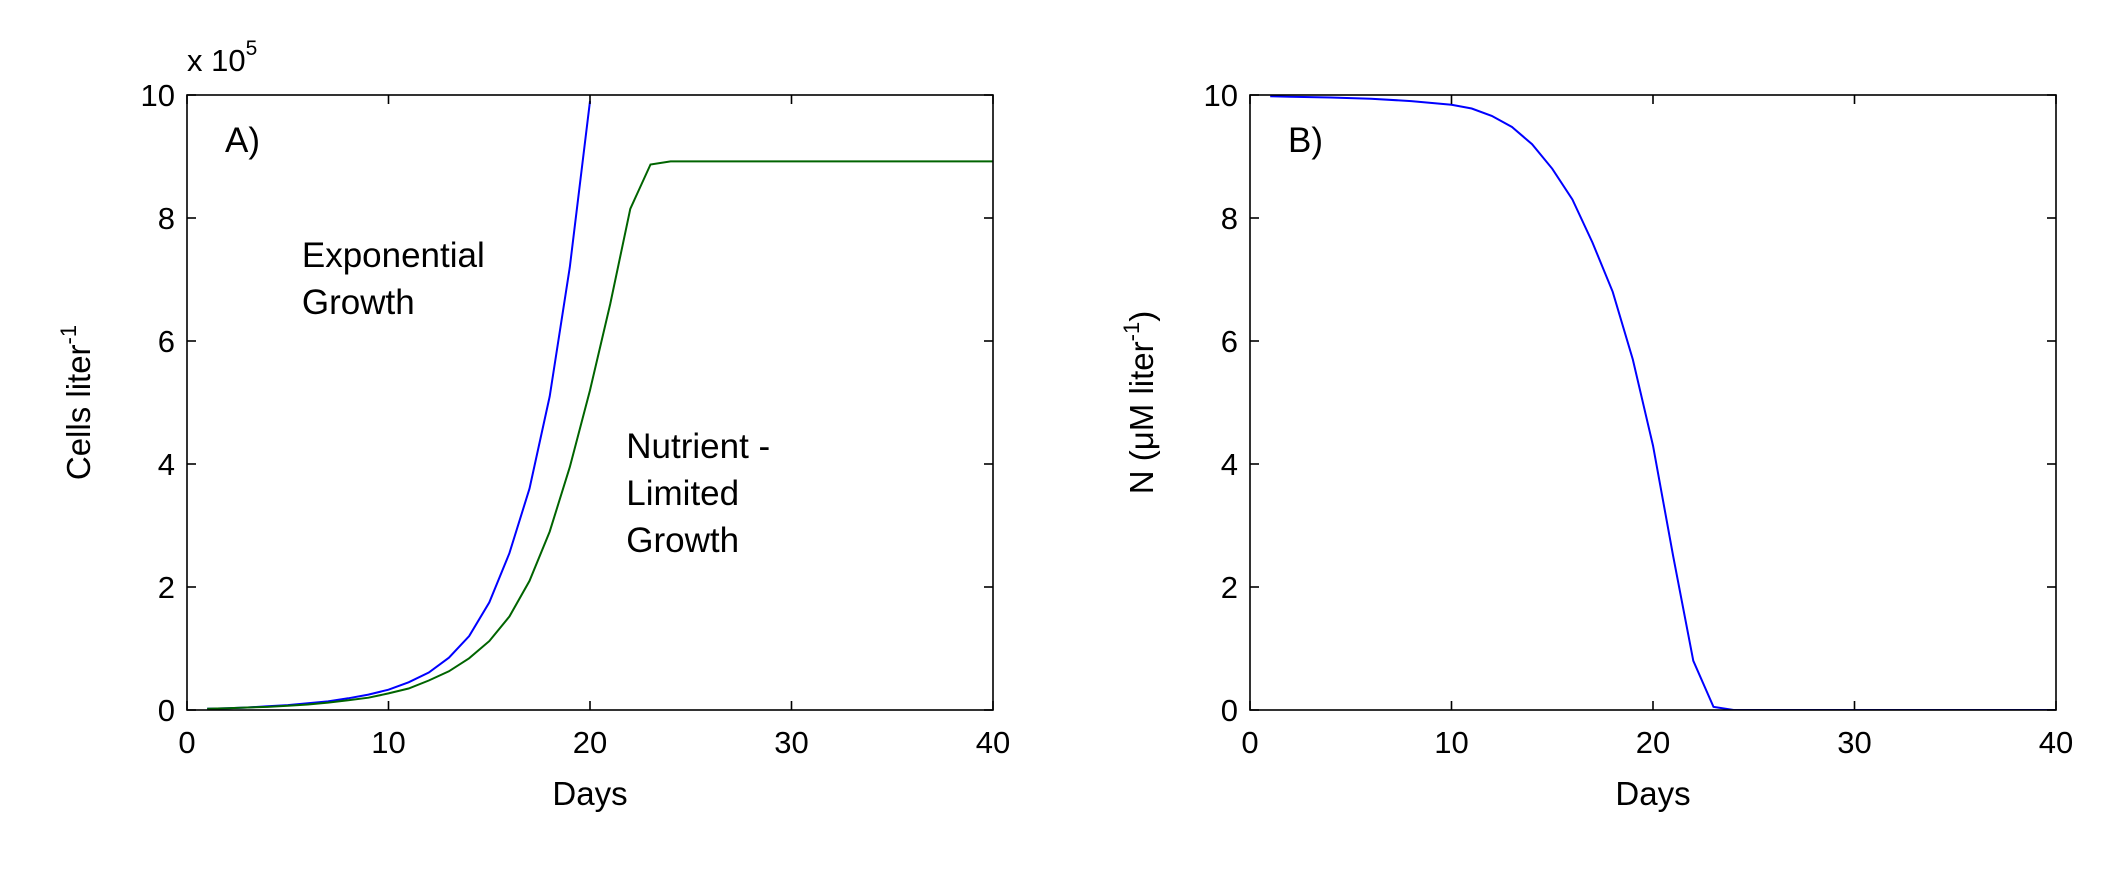  What do you see at coordinates (1141, 316) in the screenshot?
I see `y-axis-label-close: )` at bounding box center [1141, 316].